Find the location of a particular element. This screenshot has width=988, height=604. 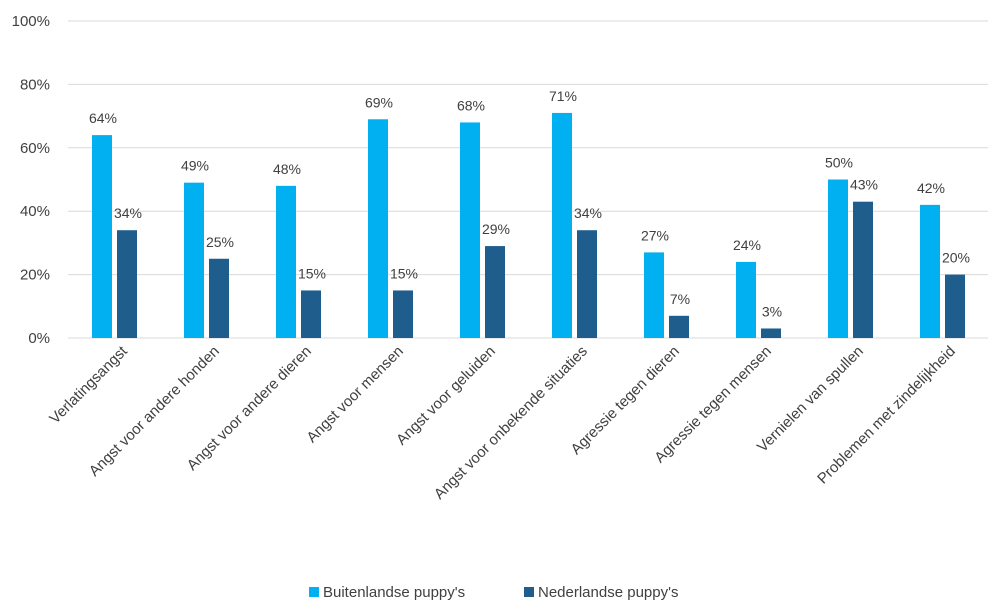

data-label: 43% is located at coordinates (864, 185).